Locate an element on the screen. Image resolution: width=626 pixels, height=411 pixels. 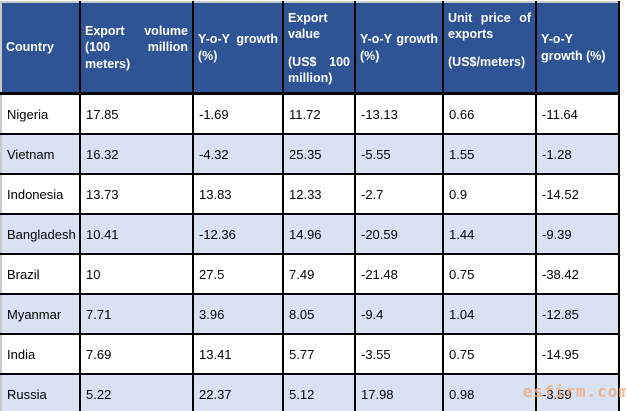
value-cell: 0.66 is located at coordinates (489, 113).